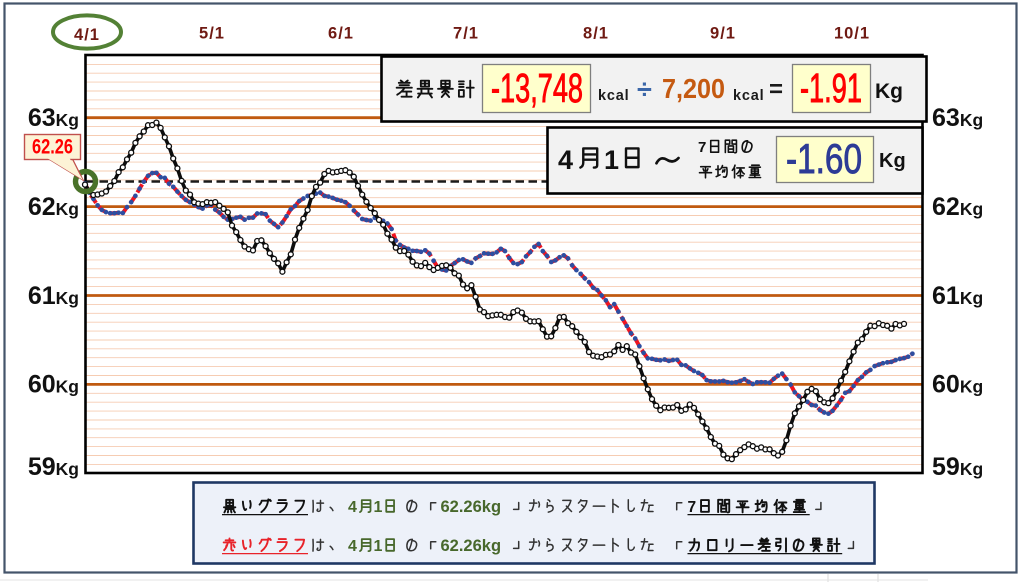 The height and width of the screenshot is (582, 1024). What do you see at coordinates (212, 34) in the screenshot?
I see `svg-text: 5/1` at bounding box center [212, 34].